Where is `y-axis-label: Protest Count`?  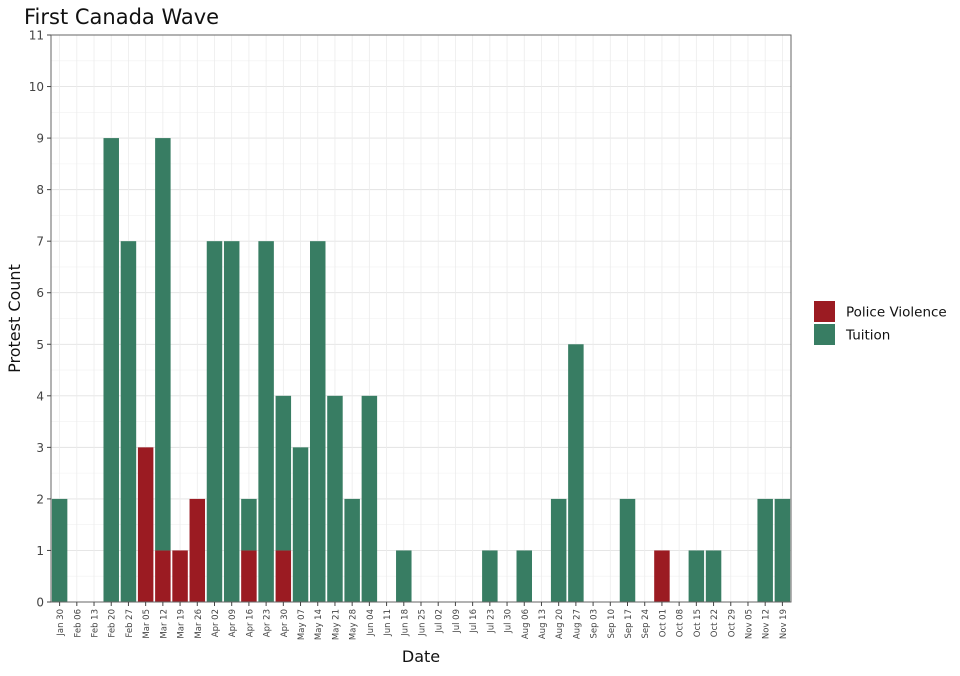 y-axis-label: Protest Count is located at coordinates (14, 318).